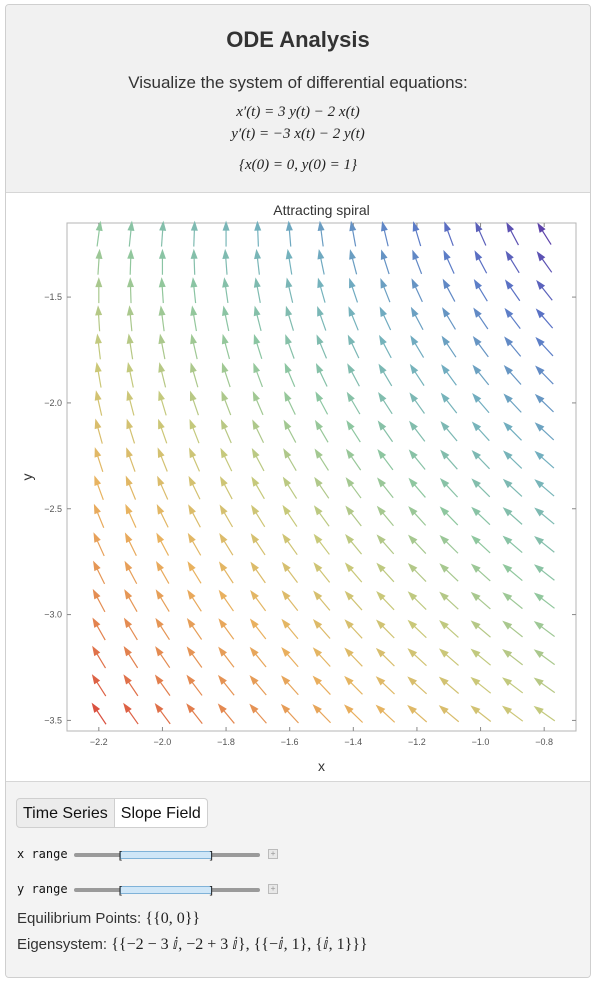 This screenshot has height=984, width=596. I want to click on y-range-slider: [ ], so click(167, 890).